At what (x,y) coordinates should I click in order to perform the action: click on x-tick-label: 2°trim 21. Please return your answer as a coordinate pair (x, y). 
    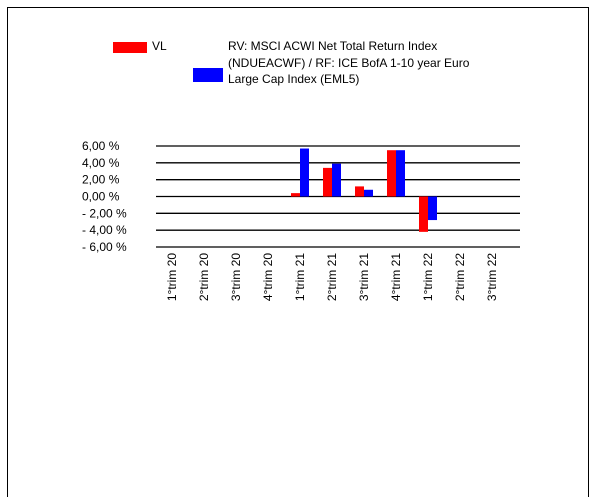
    Looking at the image, I should click on (332, 277).